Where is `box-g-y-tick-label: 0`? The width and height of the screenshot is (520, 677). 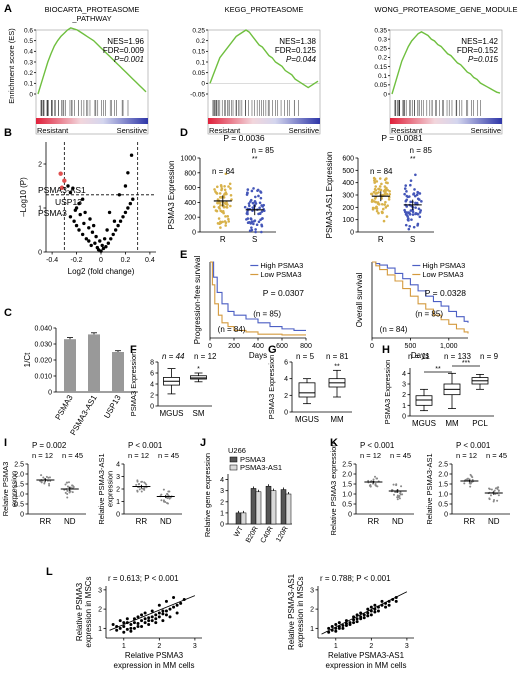
box-g-y-tick-label: 0 is located at coordinates (286, 413).